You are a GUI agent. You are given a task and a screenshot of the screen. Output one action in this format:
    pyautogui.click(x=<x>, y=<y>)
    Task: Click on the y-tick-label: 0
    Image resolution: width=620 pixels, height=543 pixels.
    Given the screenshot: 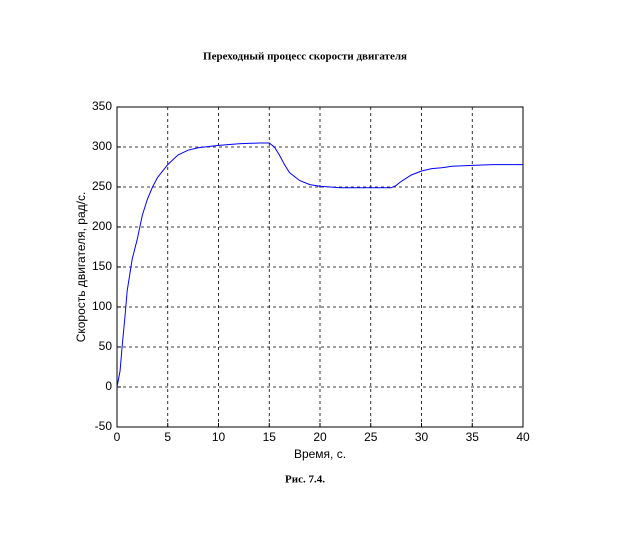 What is the action you would take?
    pyautogui.click(x=108, y=386)
    